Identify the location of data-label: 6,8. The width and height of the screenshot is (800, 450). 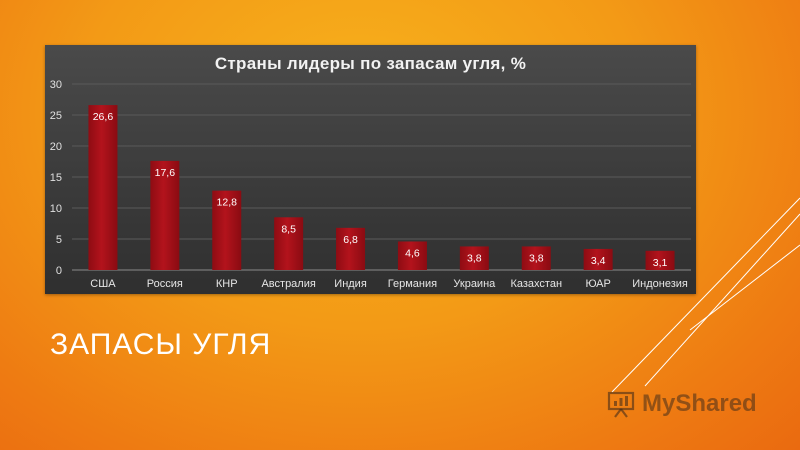
(350, 240).